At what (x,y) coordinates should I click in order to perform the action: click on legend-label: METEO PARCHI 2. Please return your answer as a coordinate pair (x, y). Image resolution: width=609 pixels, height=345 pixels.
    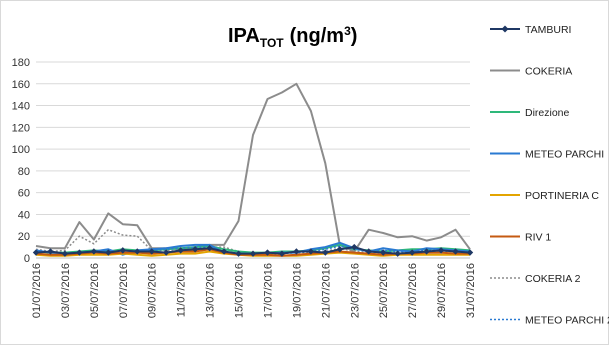
    Looking at the image, I should click on (567, 321).